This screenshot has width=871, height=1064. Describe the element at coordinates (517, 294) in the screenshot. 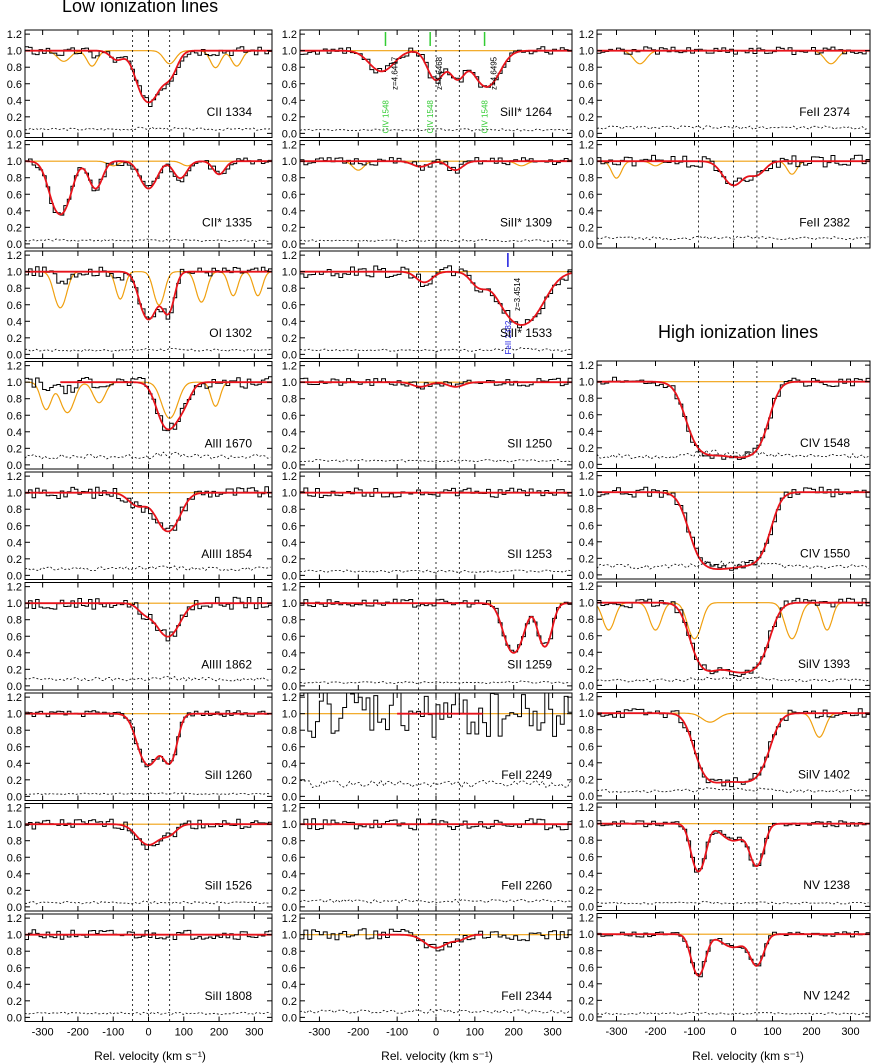

I see `blend-marker-redshift: z=3.4514` at that location.